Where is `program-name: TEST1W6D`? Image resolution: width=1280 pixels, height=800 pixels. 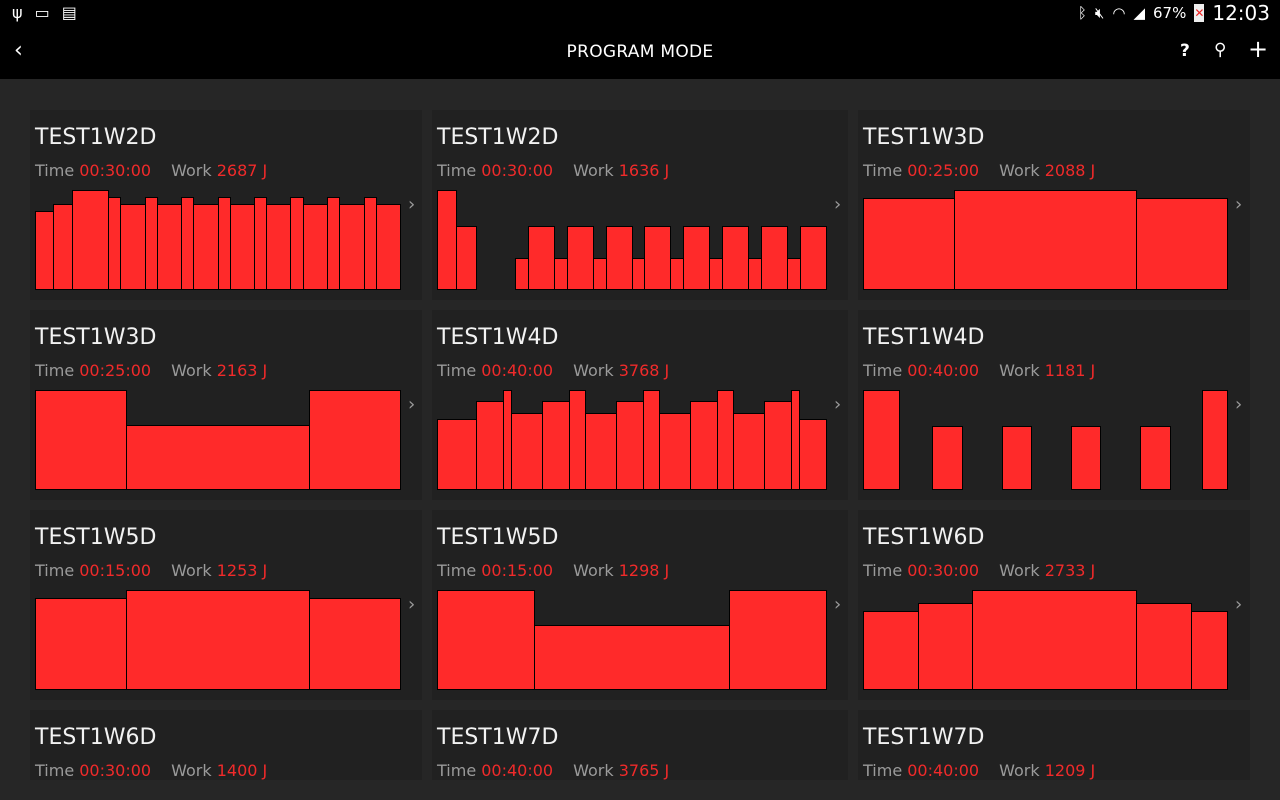 program-name: TEST1W6D is located at coordinates (924, 537).